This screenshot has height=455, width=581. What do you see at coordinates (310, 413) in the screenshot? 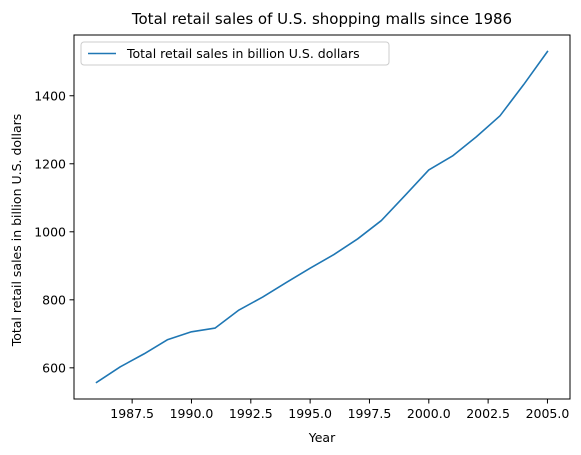
I see `x-tick-label: 1995.0` at bounding box center [310, 413].